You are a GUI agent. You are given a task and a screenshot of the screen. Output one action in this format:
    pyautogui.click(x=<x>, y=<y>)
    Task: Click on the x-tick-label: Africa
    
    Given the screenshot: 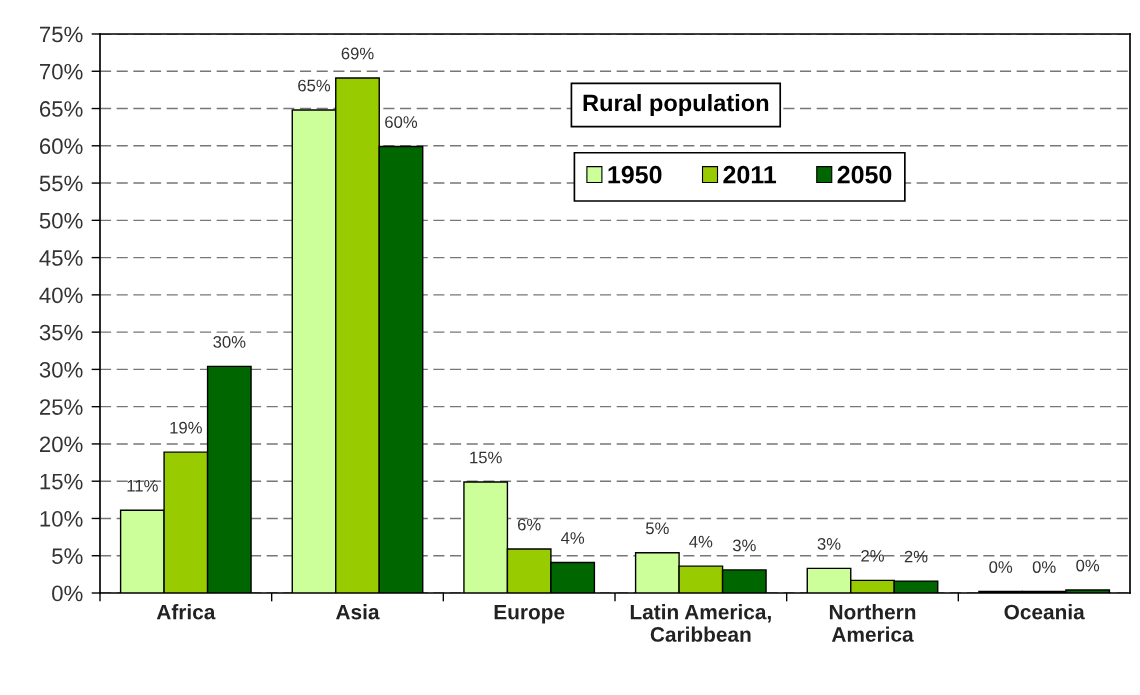 What is the action you would take?
    pyautogui.click(x=186, y=612)
    